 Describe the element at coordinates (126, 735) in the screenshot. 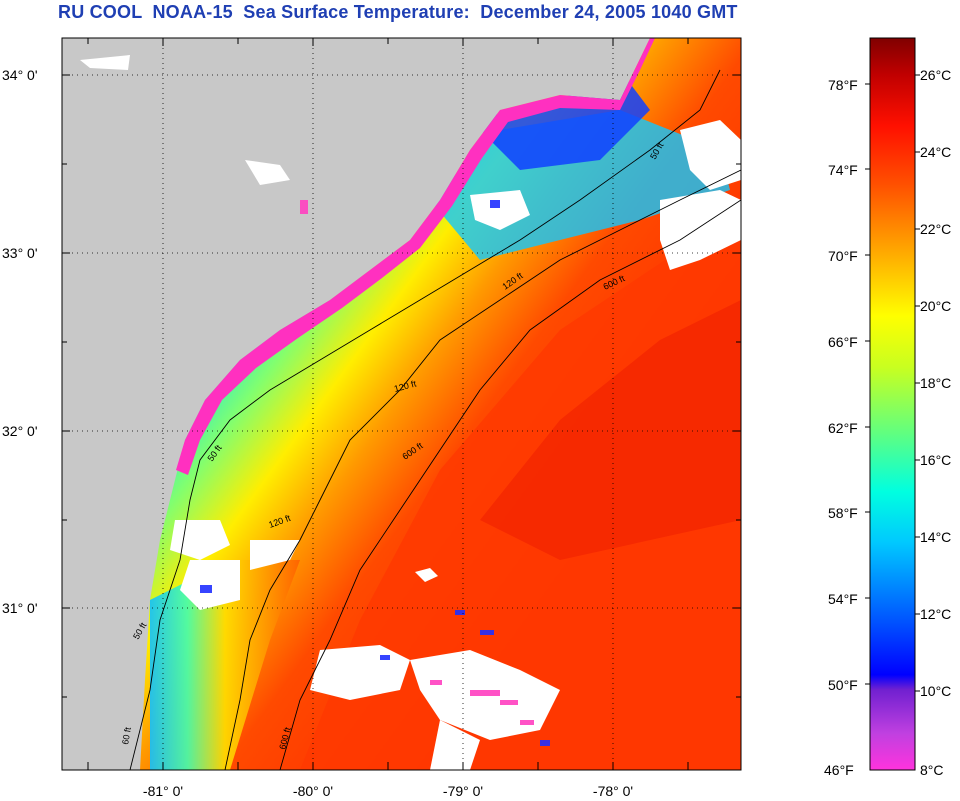

I see `contour-label-60ft: 60 ft` at that location.